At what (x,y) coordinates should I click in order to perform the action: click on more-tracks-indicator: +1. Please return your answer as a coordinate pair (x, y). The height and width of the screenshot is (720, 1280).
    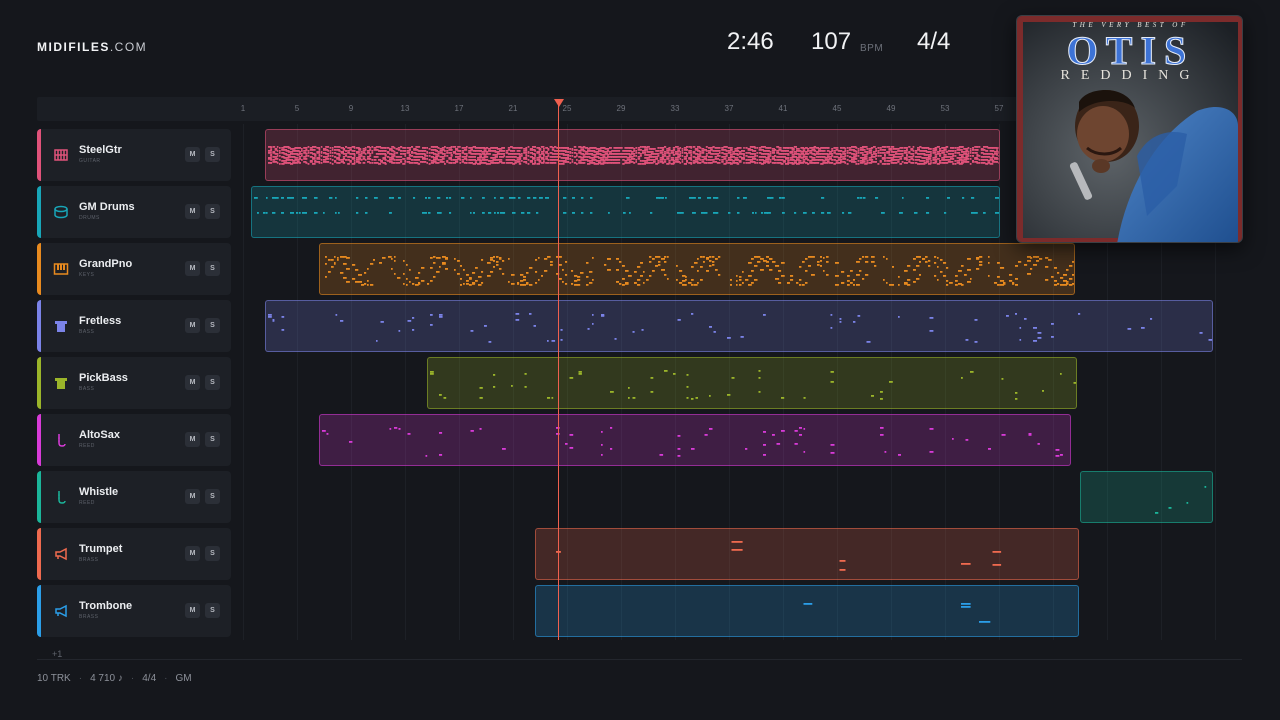
    Looking at the image, I should click on (57, 654).